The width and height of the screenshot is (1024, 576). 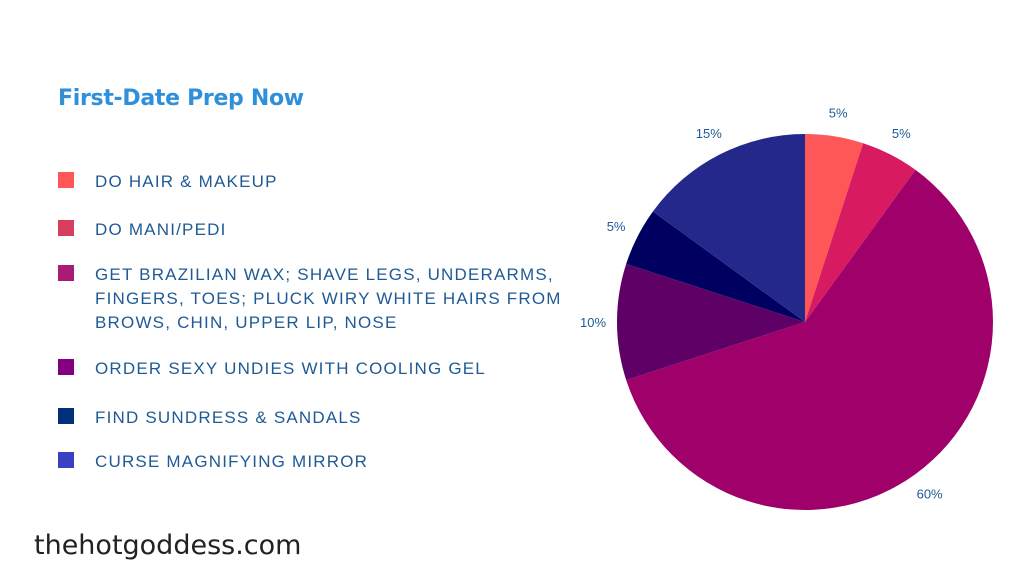 I want to click on legend-label: FIND SUNDRESS & SANDALS, so click(x=228, y=417).